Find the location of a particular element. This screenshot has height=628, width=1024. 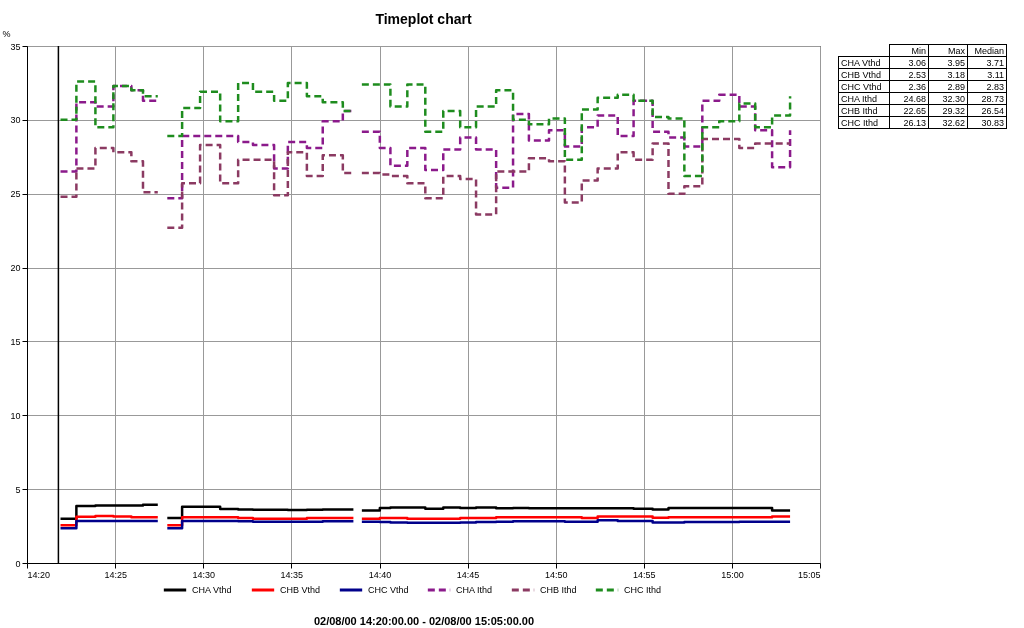

x-tick-label: 14:45 is located at coordinates (468, 574).